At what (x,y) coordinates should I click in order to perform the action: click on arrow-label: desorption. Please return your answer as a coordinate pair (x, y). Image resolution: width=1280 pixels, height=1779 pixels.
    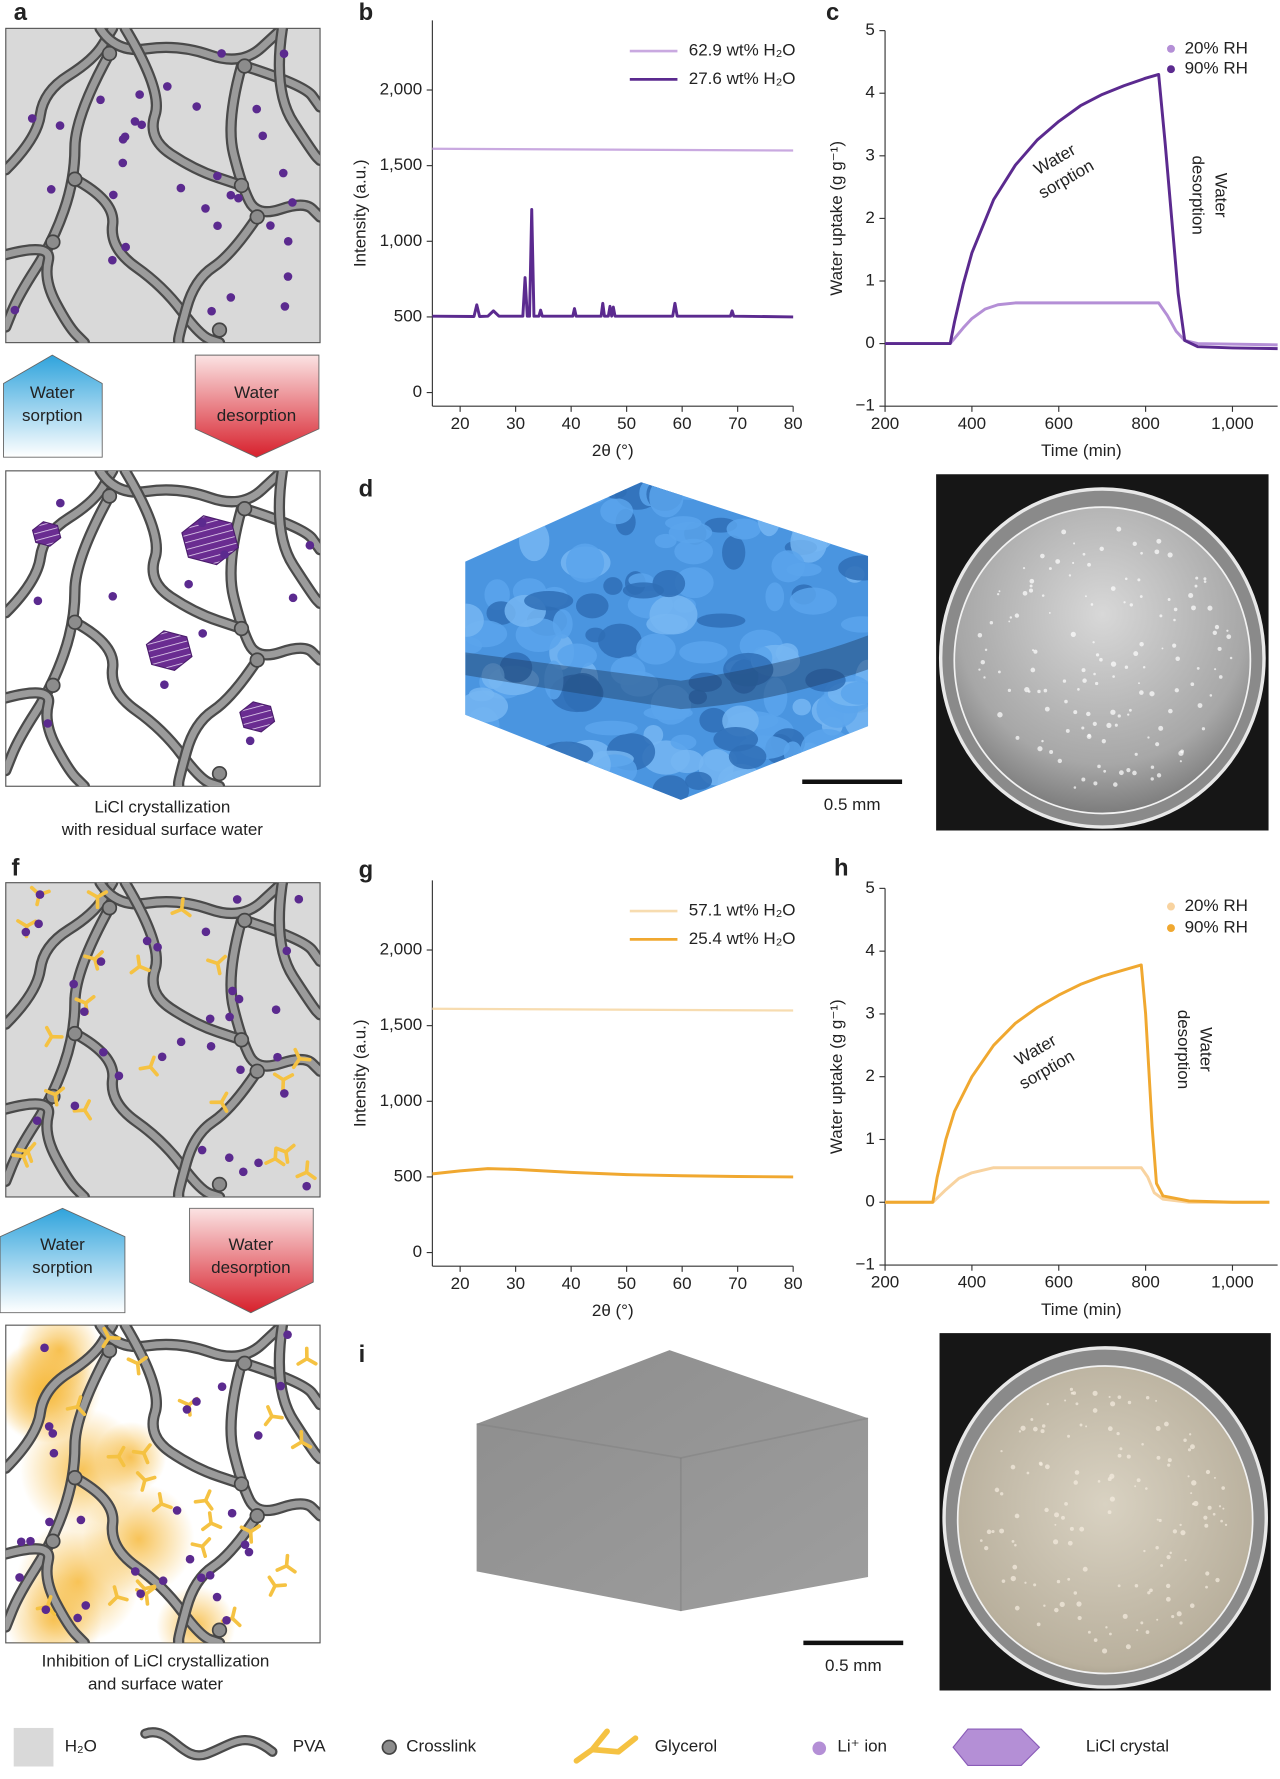
    Looking at the image, I should click on (256, 415).